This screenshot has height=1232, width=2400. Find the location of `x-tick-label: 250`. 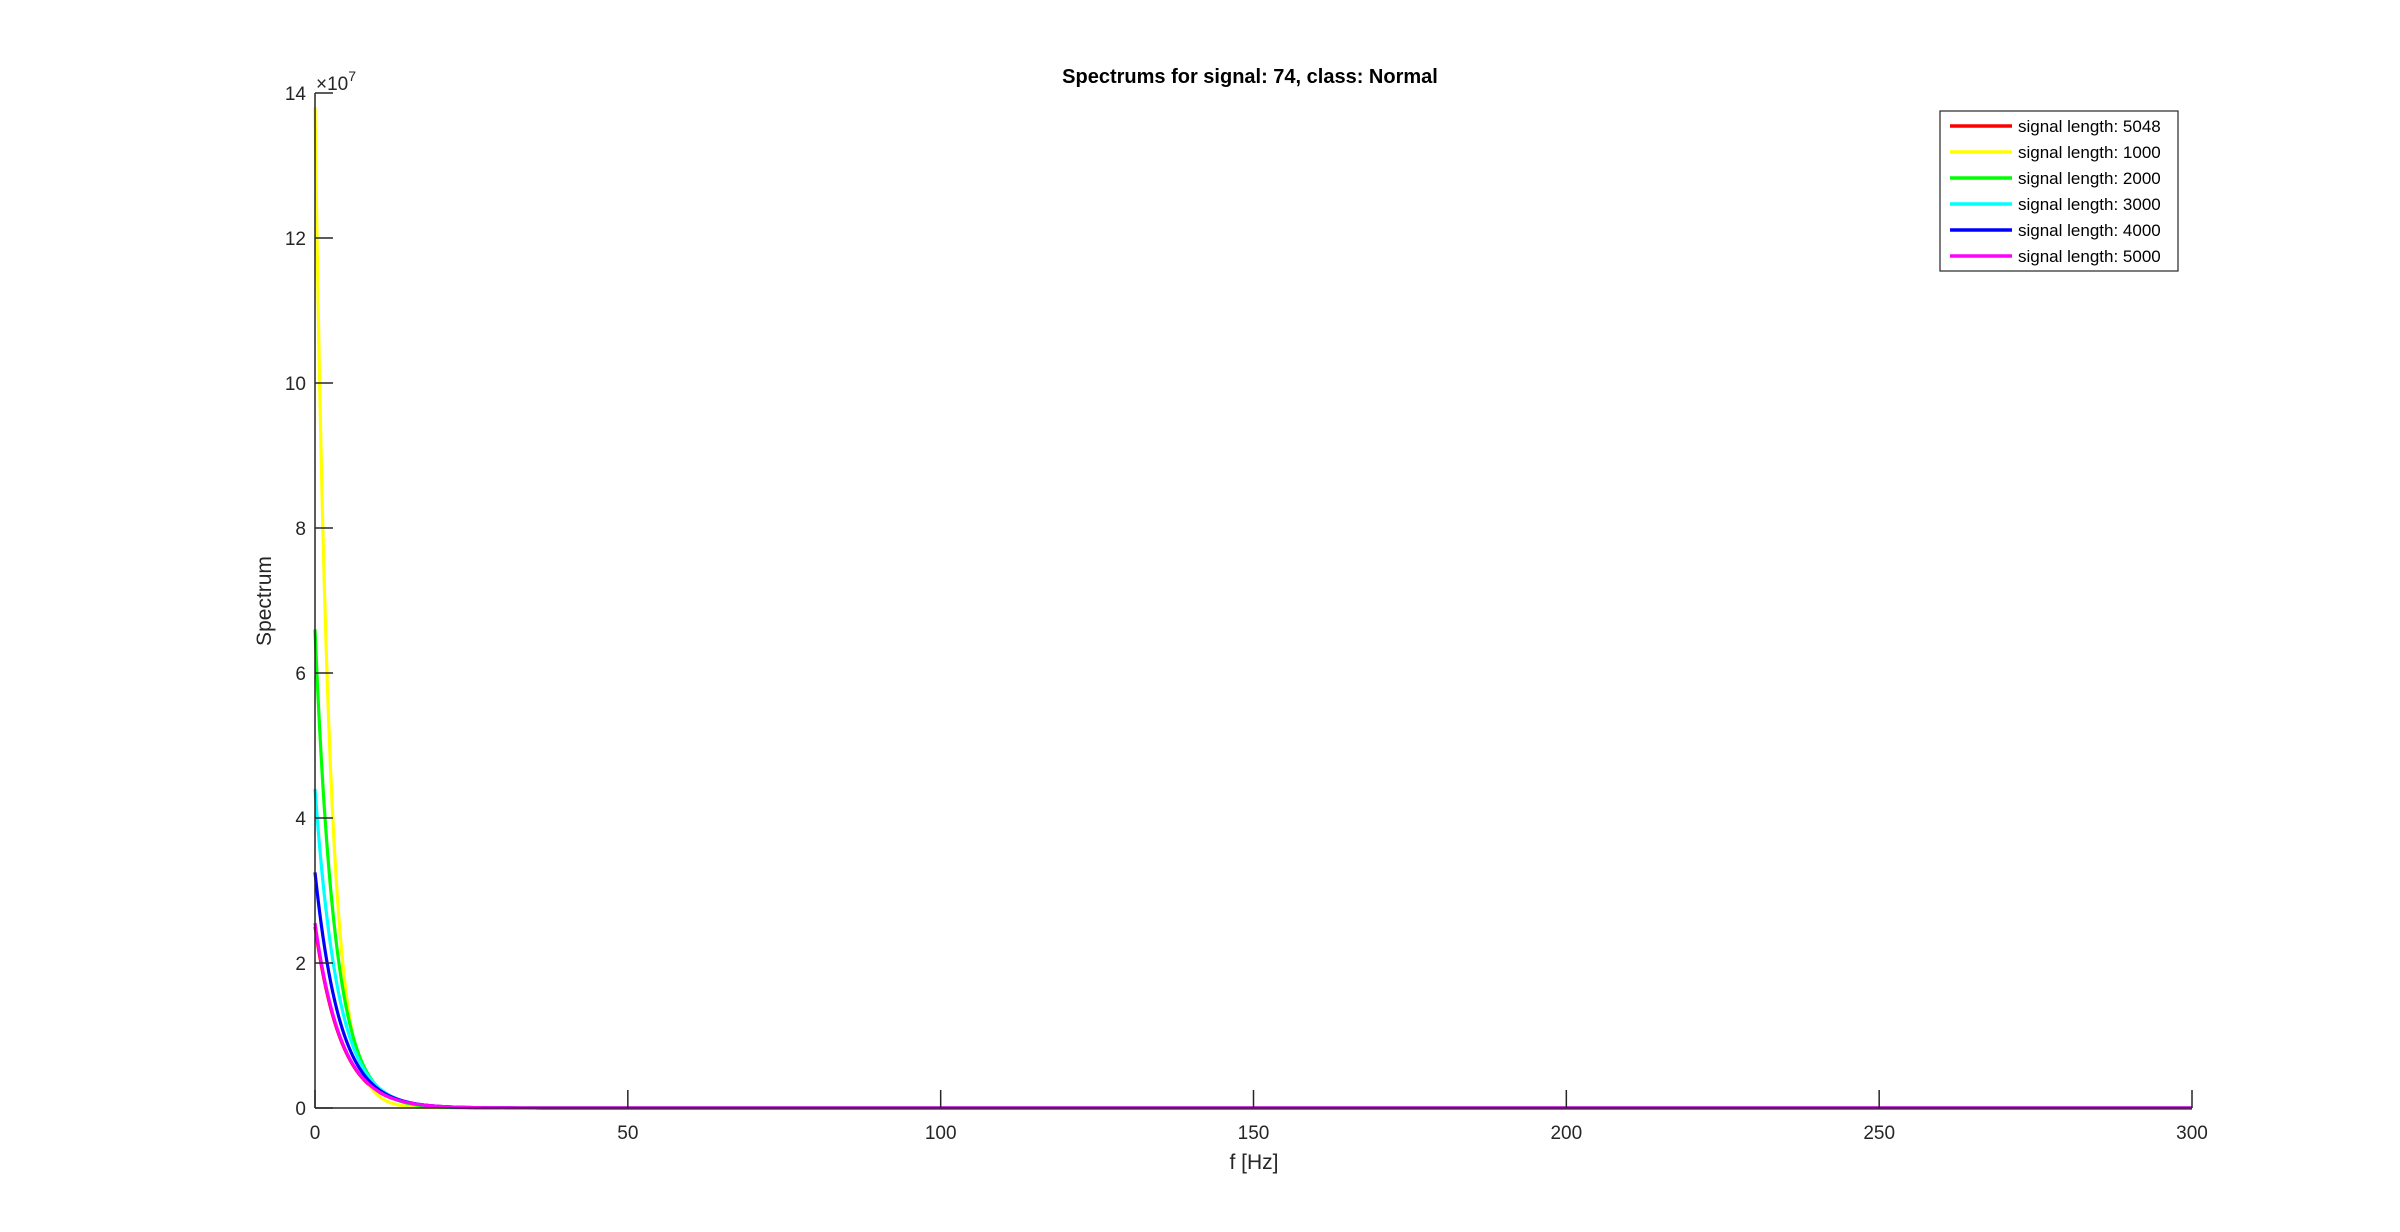

x-tick-label: 250 is located at coordinates (1879, 1133).